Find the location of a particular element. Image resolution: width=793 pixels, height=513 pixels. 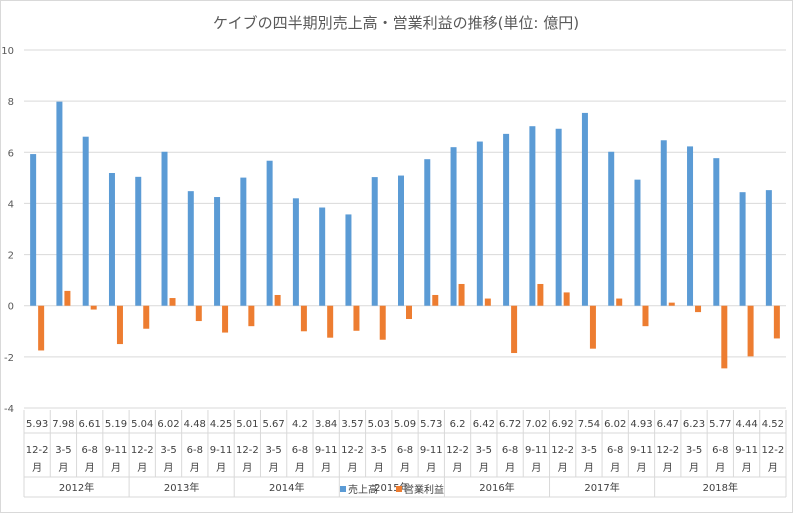

legend-label: 売上高 is located at coordinates (363, 489).